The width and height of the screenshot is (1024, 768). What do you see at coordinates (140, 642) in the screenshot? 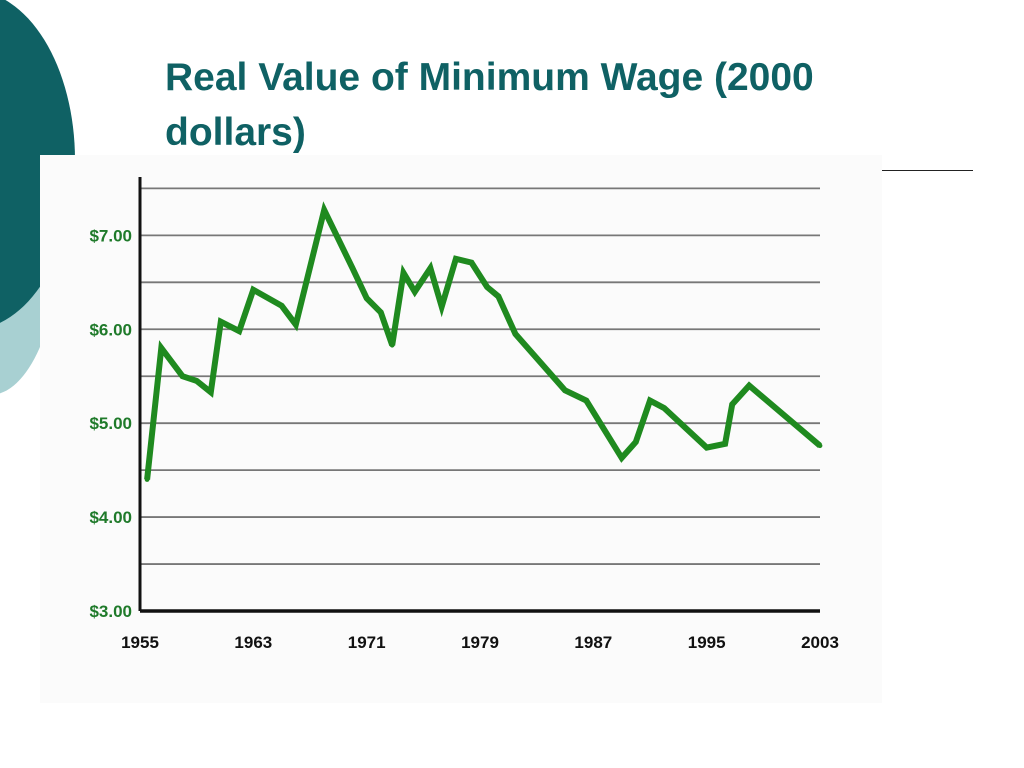
I see `x-tick-label: 1955` at bounding box center [140, 642].